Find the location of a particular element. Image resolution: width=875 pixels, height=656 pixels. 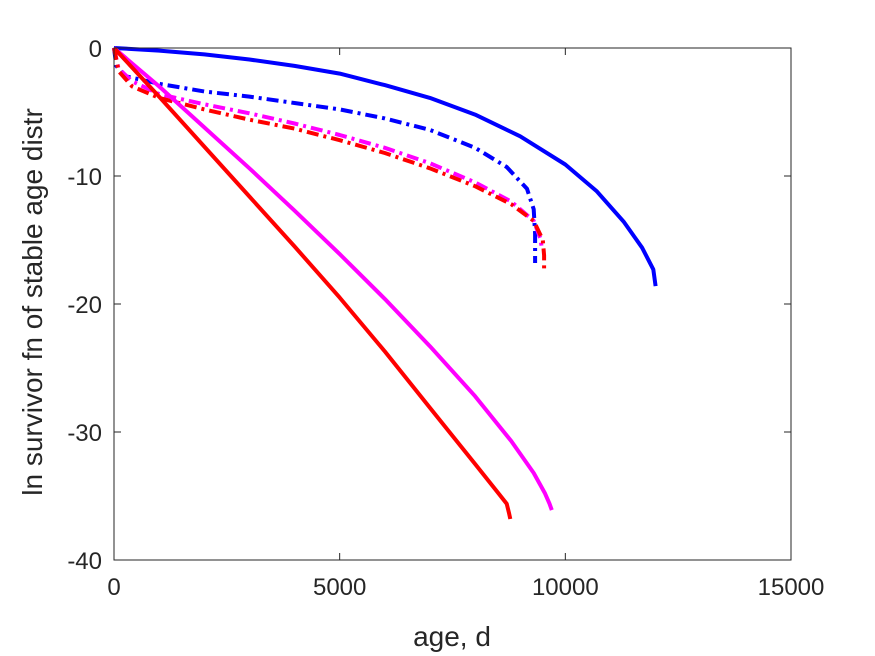

y-axis-title: ln survivor fn of stable age distr is located at coordinates (32, 302).